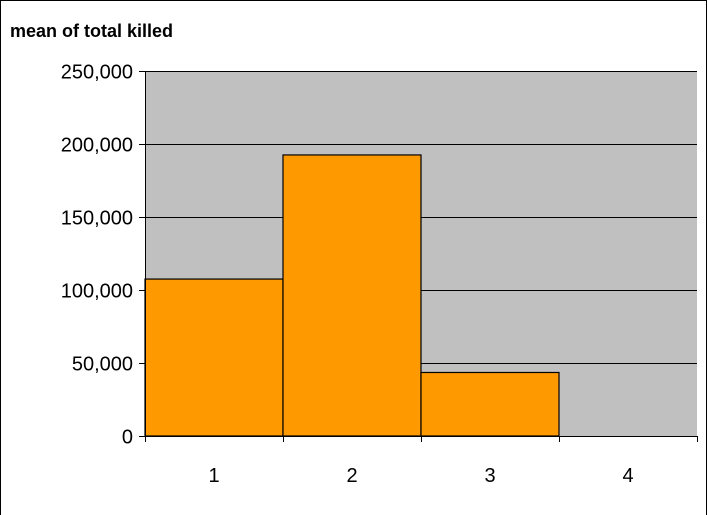  What do you see at coordinates (91, 31) in the screenshot?
I see `chart-title: mean of total killed` at bounding box center [91, 31].